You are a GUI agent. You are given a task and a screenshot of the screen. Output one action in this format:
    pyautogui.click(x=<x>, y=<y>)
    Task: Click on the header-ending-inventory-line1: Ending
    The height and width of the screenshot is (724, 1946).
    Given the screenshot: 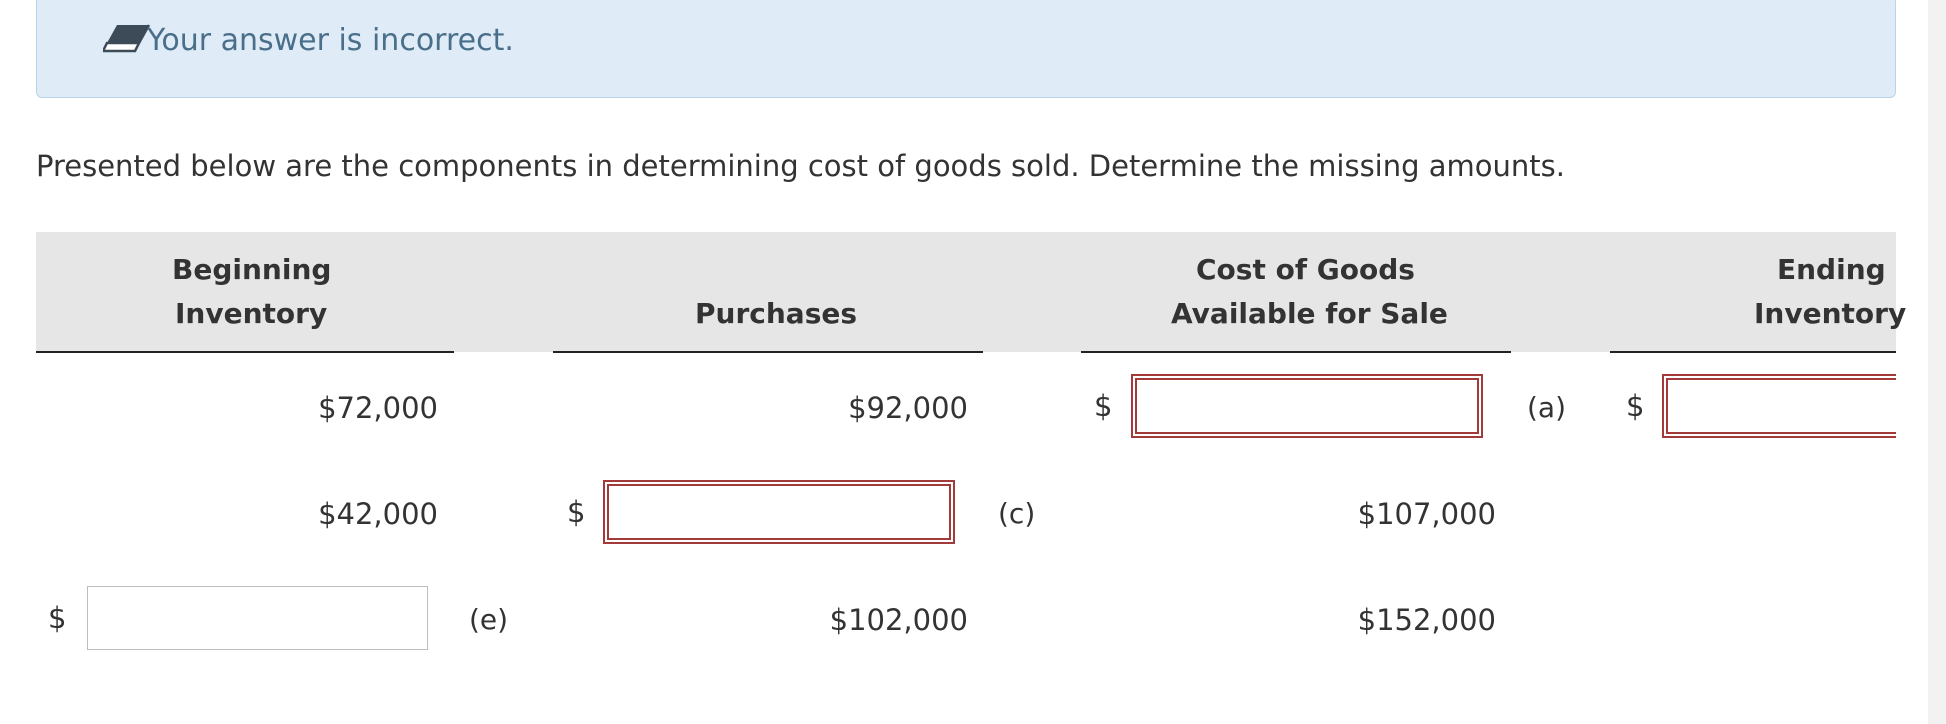 What is the action you would take?
    pyautogui.click(x=1831, y=269)
    